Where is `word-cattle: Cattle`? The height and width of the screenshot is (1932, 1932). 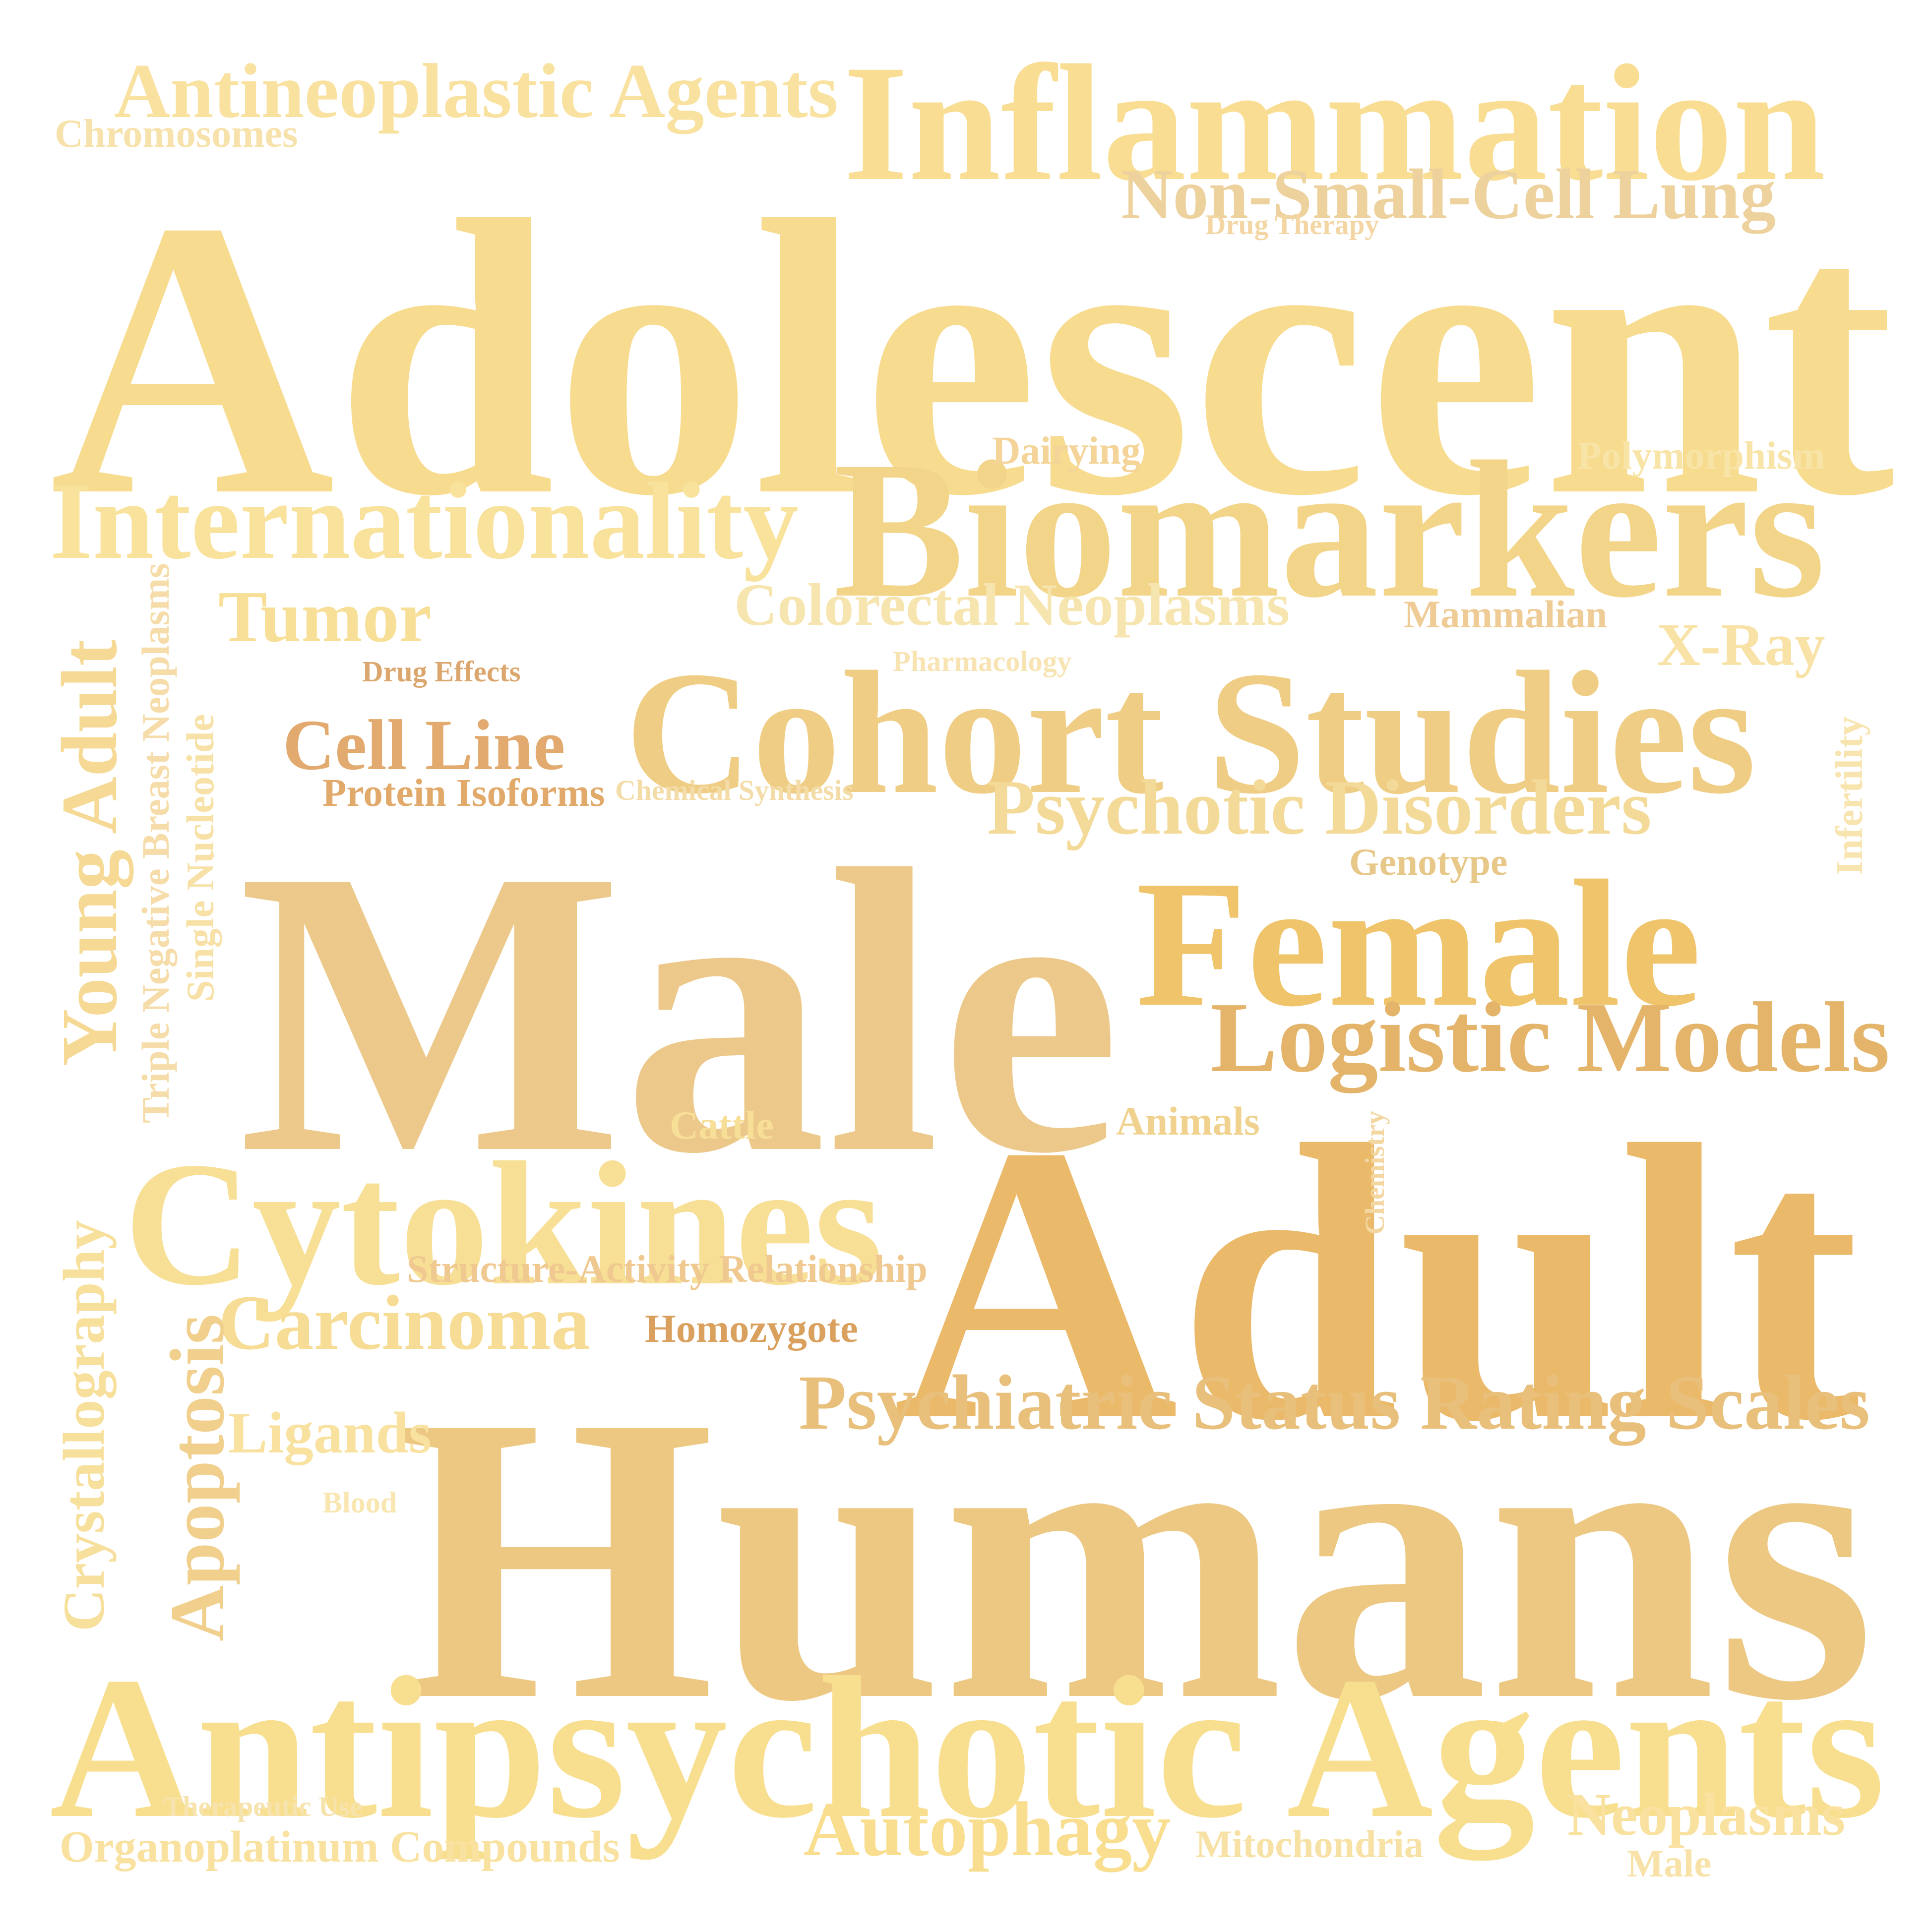 word-cattle: Cattle is located at coordinates (722, 1125).